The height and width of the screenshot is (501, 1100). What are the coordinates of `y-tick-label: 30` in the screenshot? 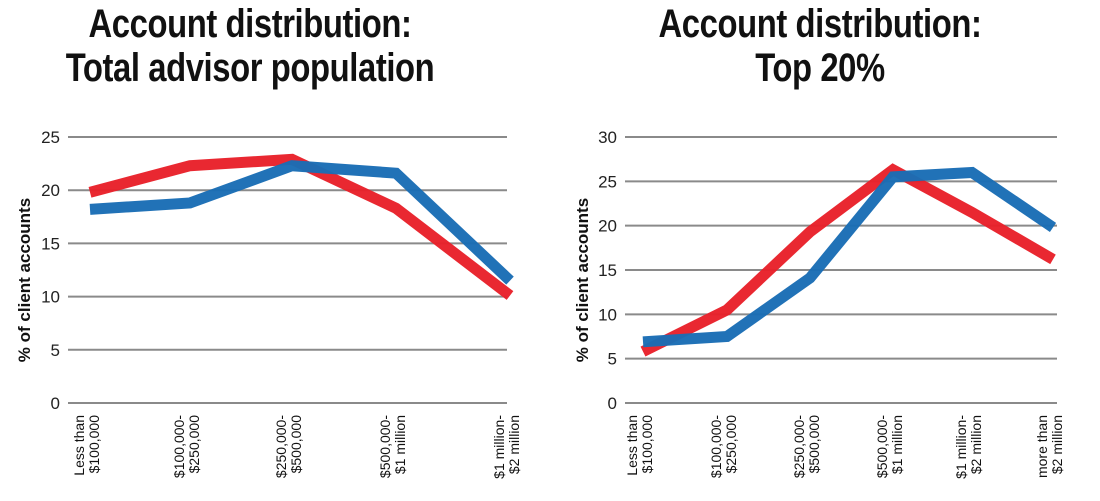 It's located at (607, 137).